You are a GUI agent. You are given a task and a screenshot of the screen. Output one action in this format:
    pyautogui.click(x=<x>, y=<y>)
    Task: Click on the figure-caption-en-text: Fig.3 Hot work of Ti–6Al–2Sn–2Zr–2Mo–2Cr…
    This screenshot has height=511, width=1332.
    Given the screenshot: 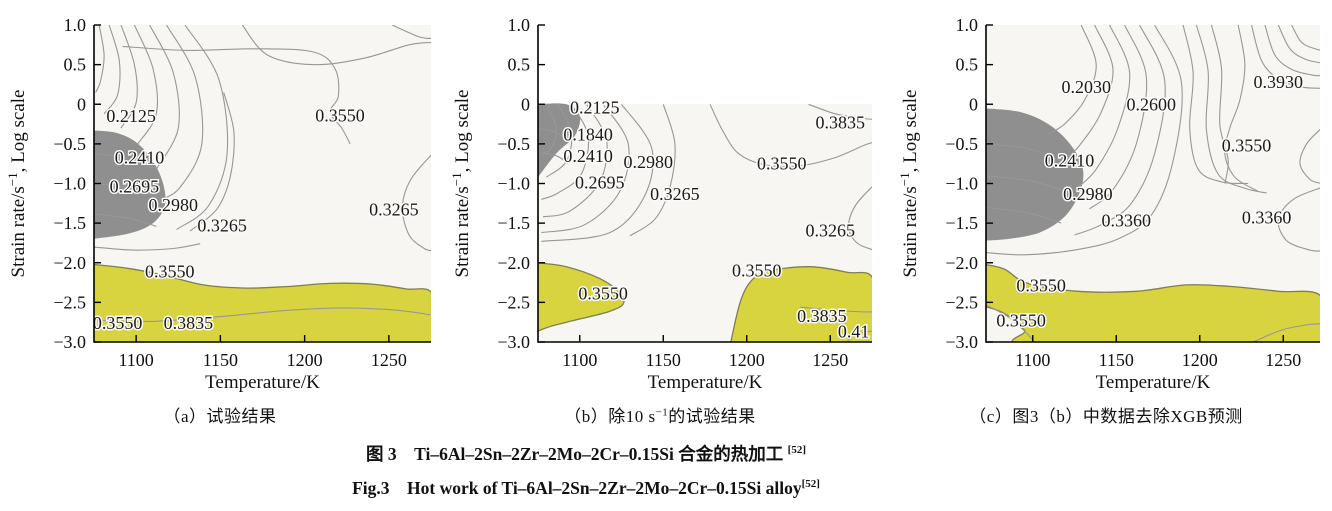 What is the action you would take?
    pyautogui.click(x=577, y=488)
    